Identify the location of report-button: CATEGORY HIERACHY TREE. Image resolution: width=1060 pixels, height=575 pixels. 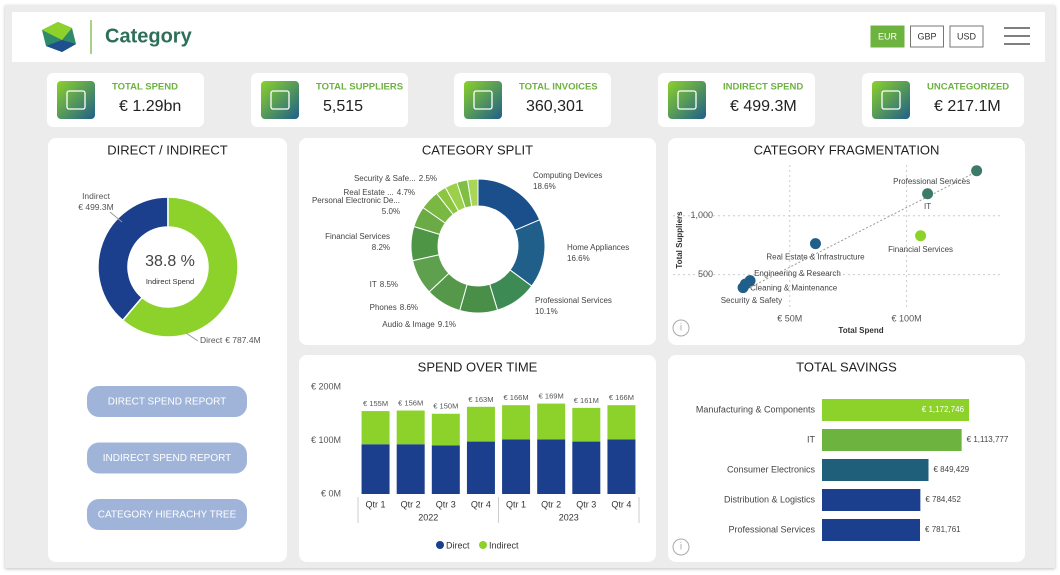
(167, 514).